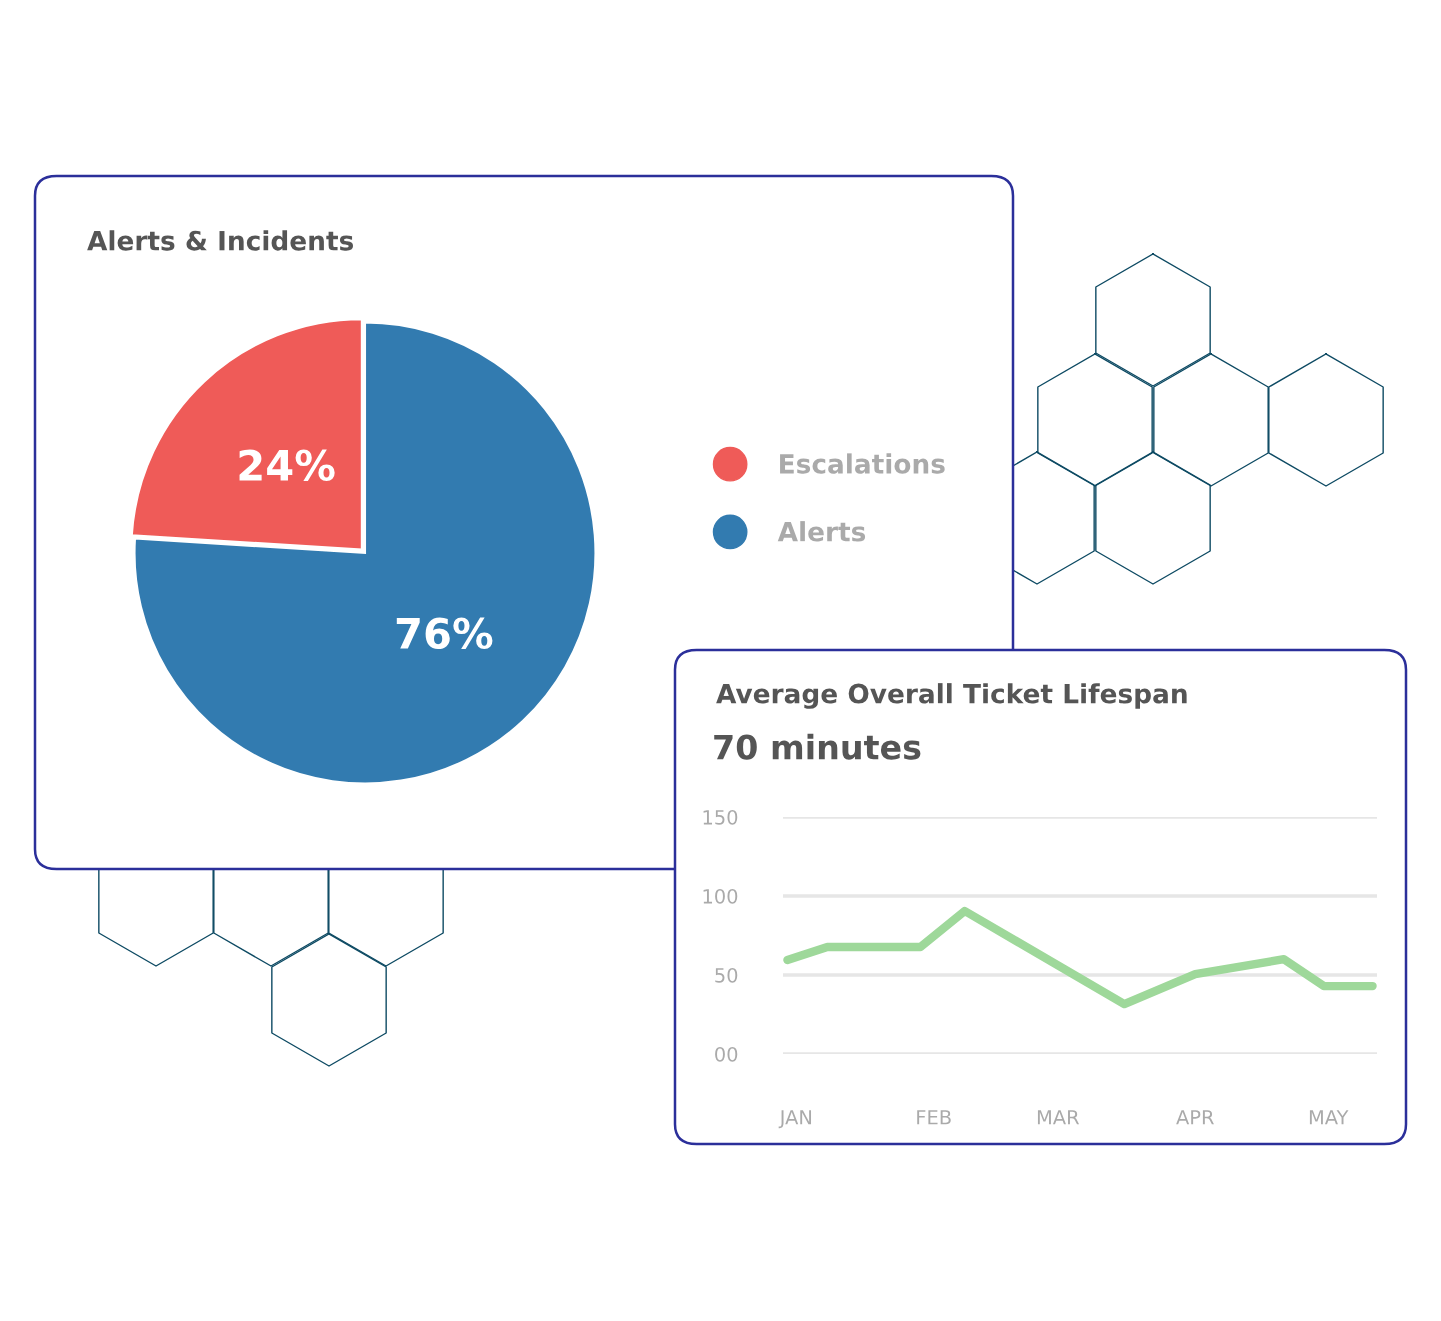 This screenshot has width=1441, height=1321. Describe the element at coordinates (821, 531) in the screenshot. I see `legend-label: Alerts` at that location.